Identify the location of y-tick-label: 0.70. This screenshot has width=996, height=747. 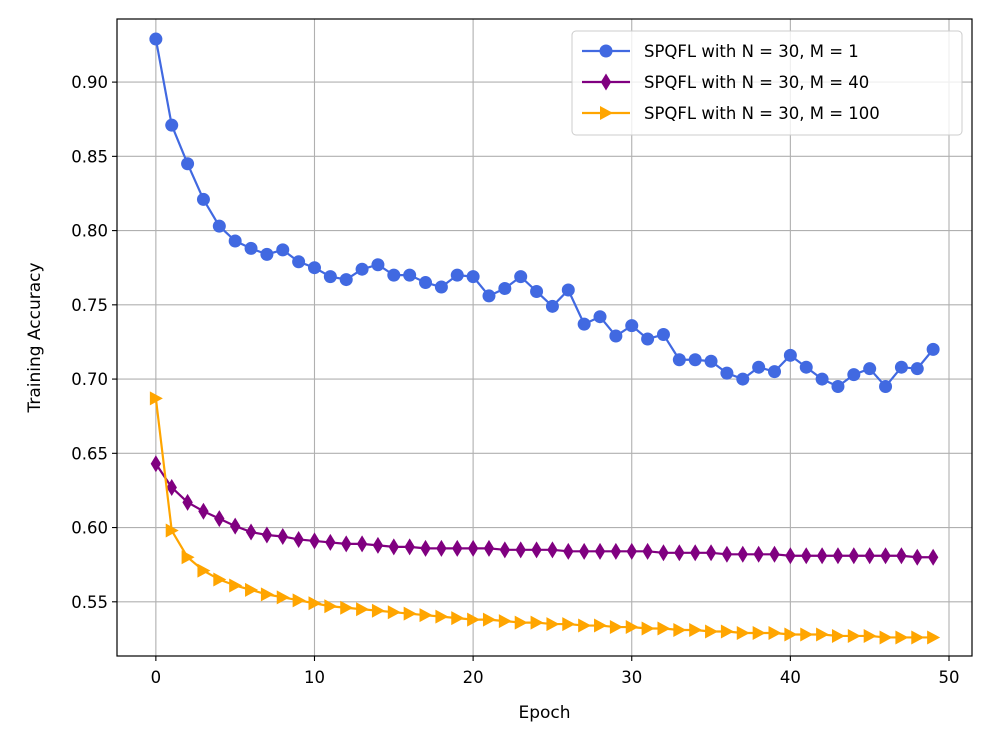
(89, 379).